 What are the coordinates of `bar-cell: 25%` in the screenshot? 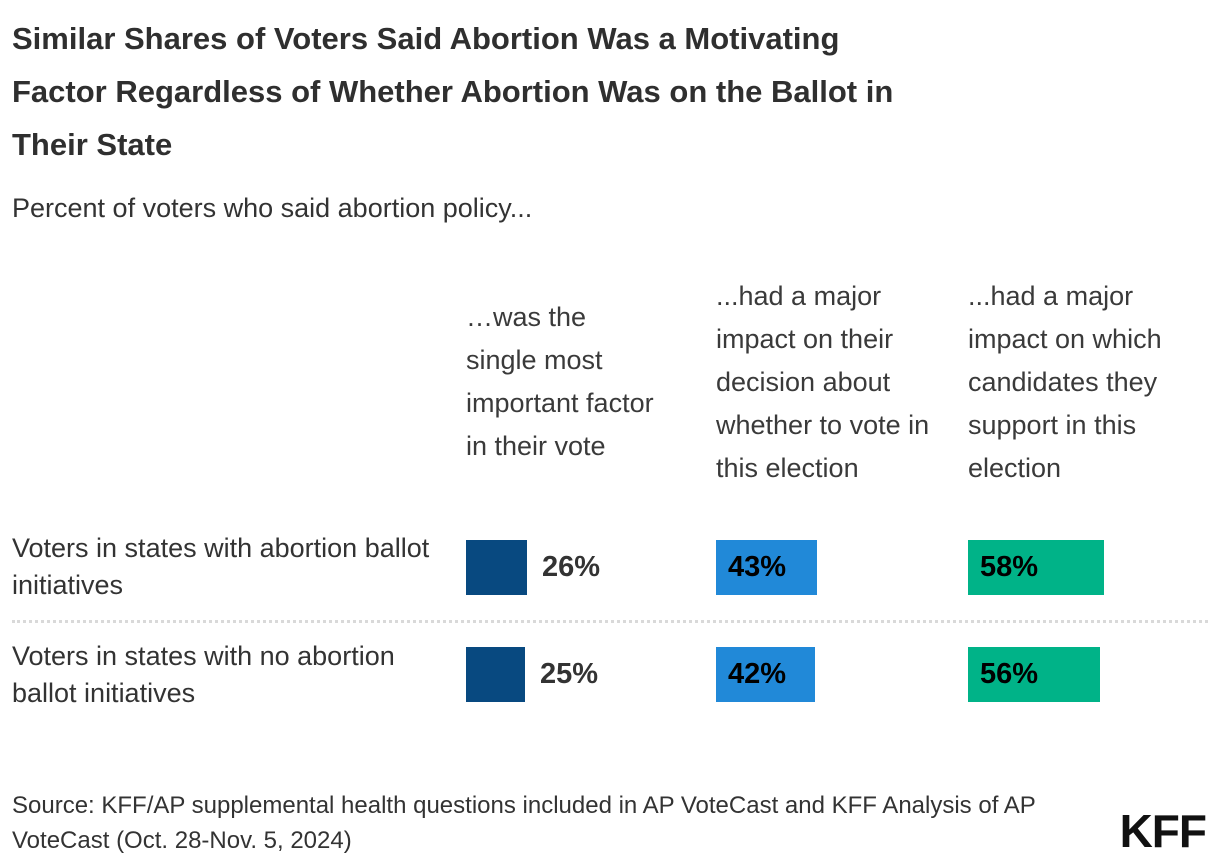 It's located at (591, 674).